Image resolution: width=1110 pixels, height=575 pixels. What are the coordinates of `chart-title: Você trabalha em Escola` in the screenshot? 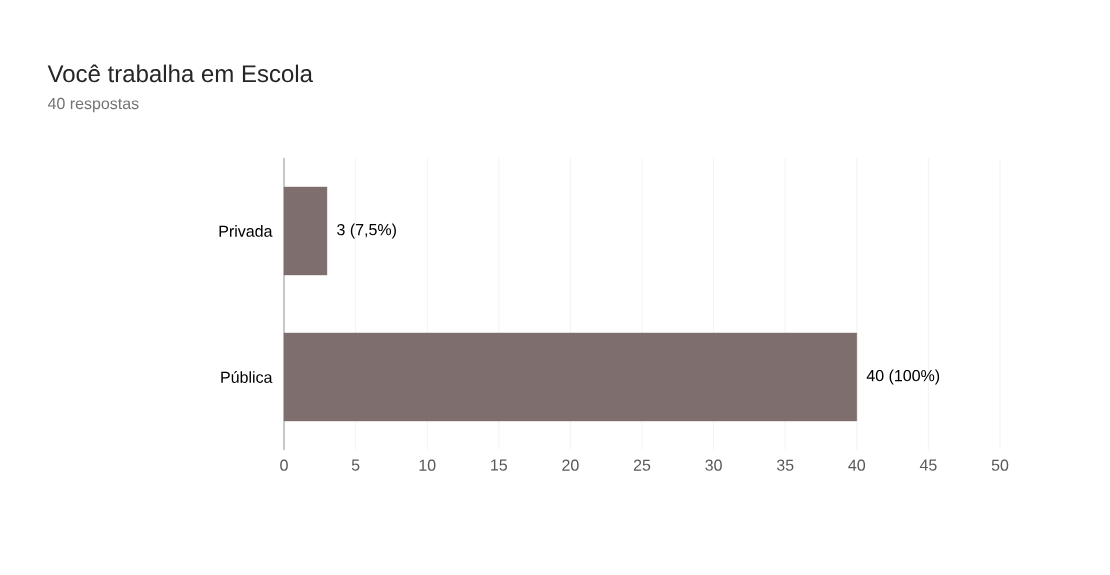 It's located at (180, 73).